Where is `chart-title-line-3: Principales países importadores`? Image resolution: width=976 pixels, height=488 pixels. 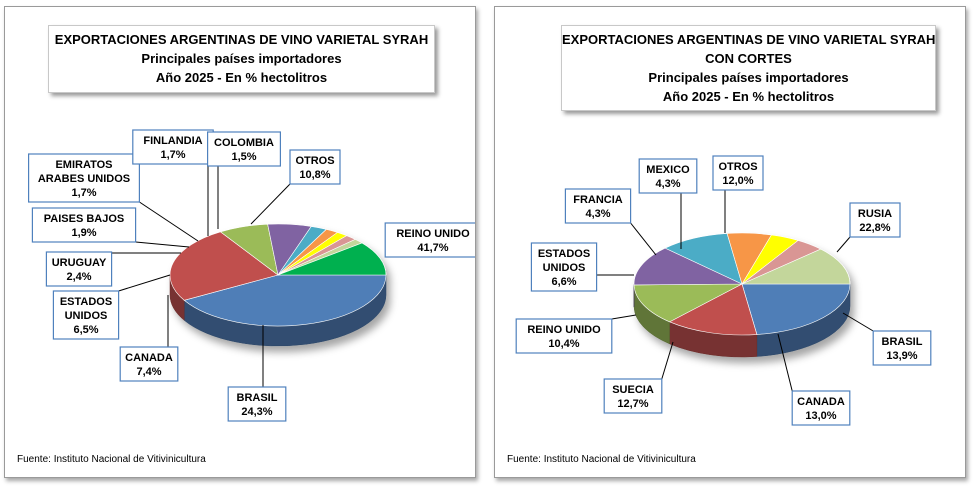
chart-title-line-3: Principales países importadores is located at coordinates (748, 77).